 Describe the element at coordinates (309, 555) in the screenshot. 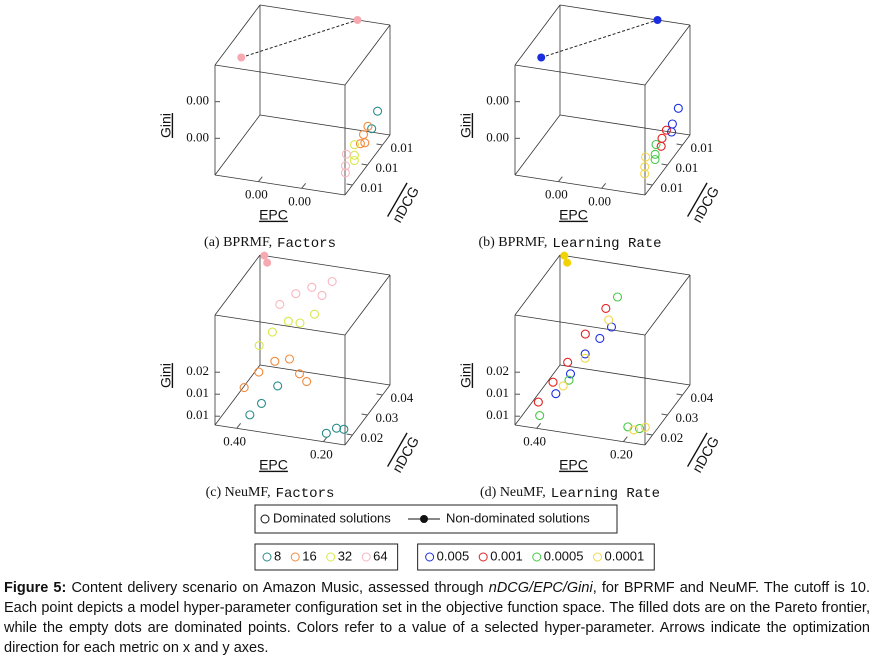

I see `legend-label: 16` at that location.